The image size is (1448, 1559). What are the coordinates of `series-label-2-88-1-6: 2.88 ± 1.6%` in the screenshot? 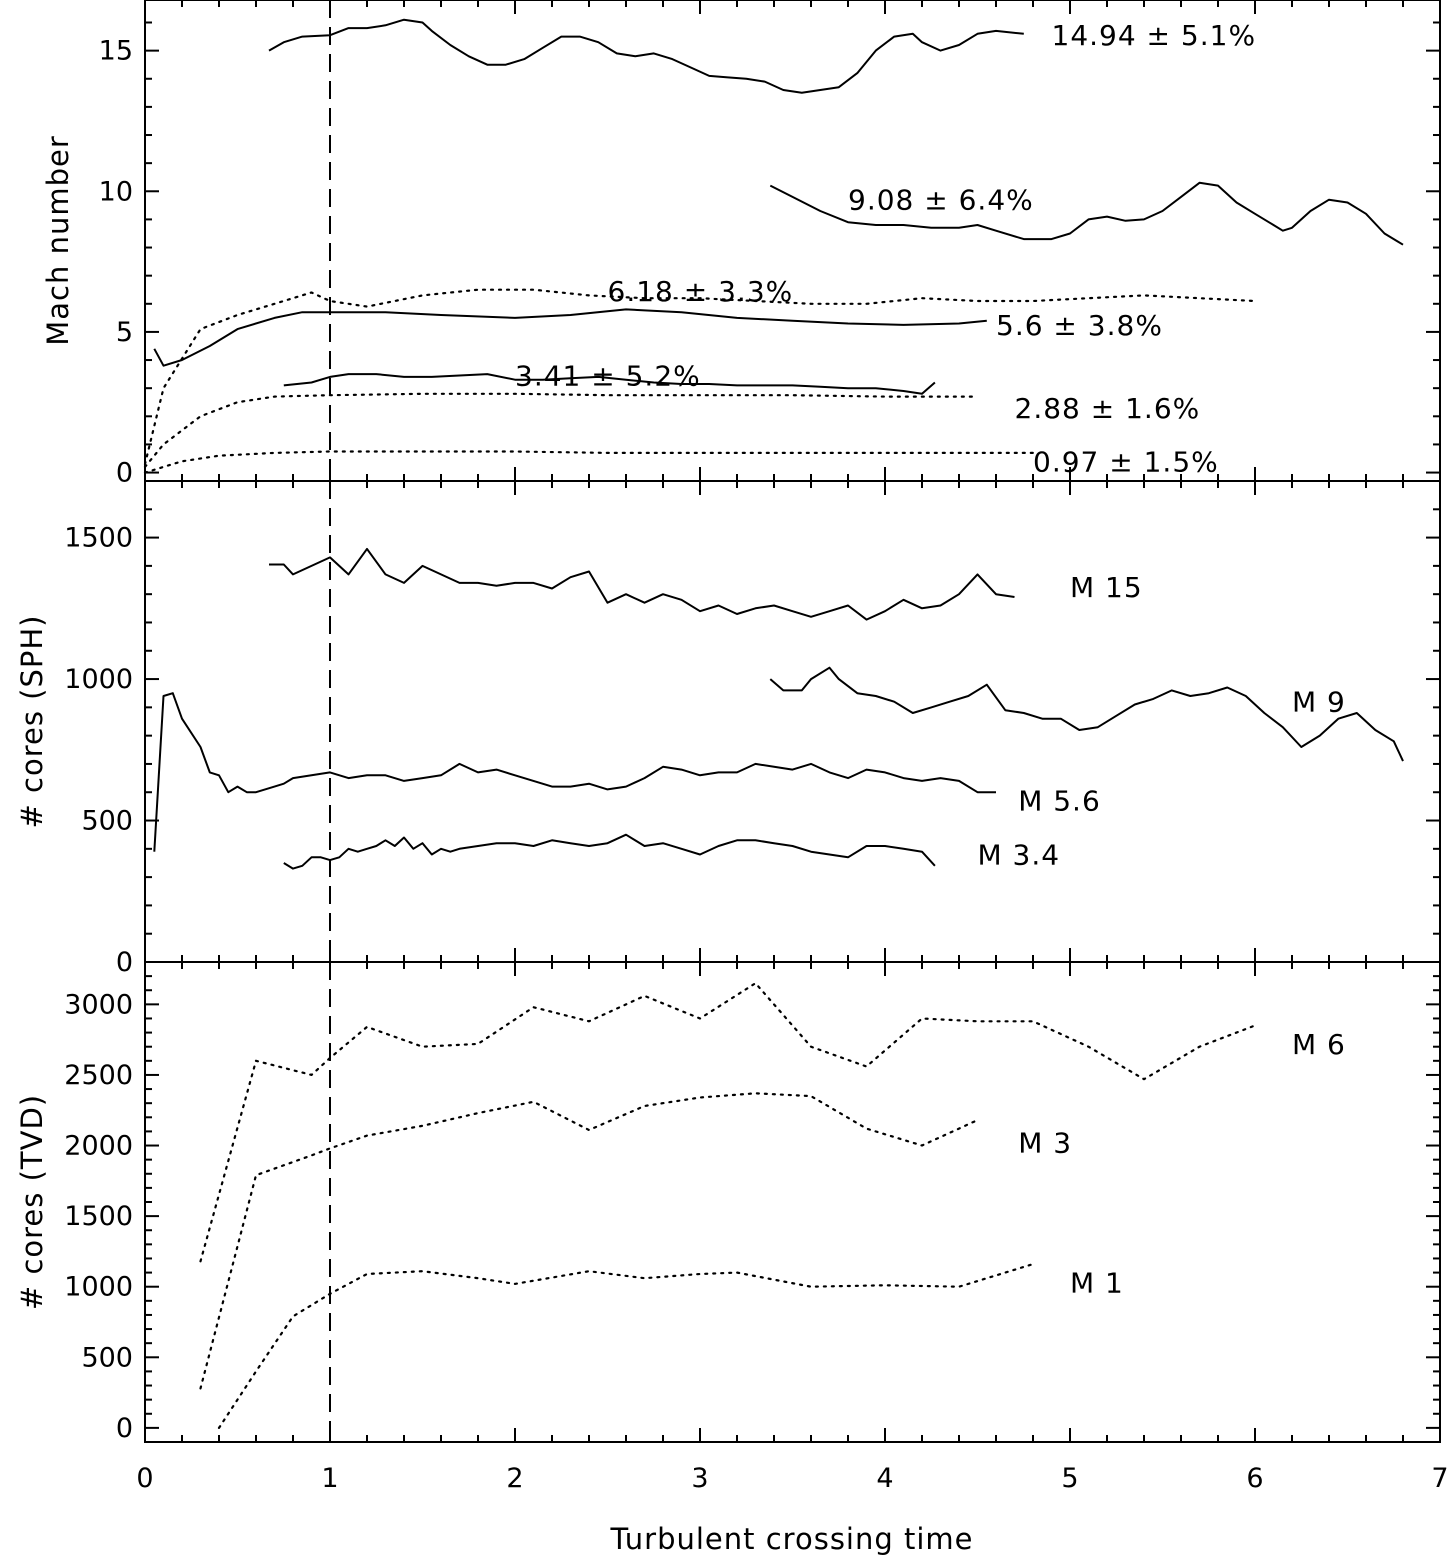 It's located at (1108, 408).